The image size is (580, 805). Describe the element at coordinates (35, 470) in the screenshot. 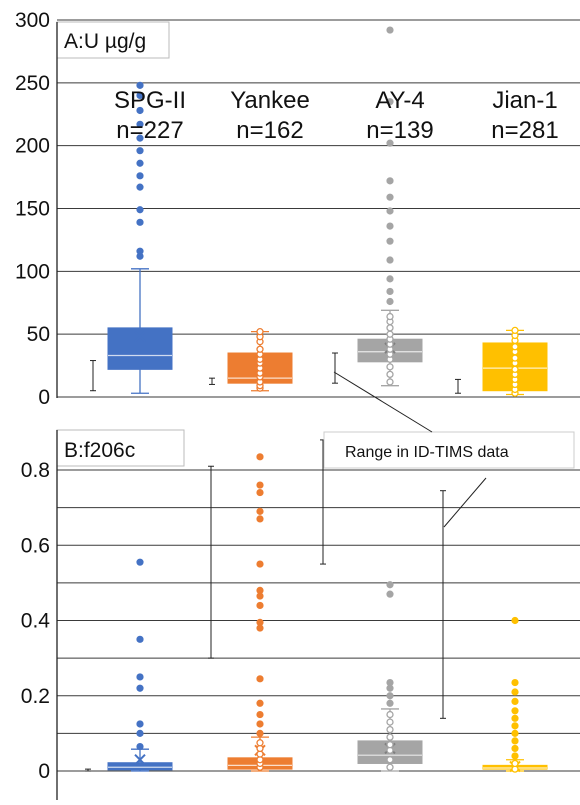

I see `y-tick-label: 0.8` at that location.